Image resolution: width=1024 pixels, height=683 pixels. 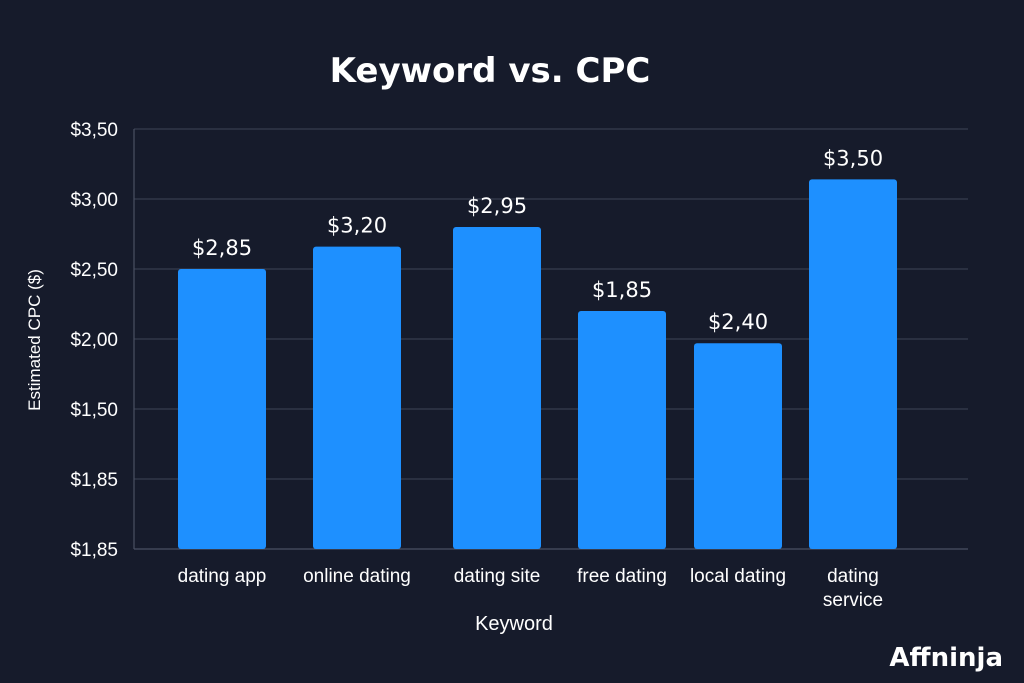 What do you see at coordinates (622, 290) in the screenshot?
I see `data-label: $1,85` at bounding box center [622, 290].